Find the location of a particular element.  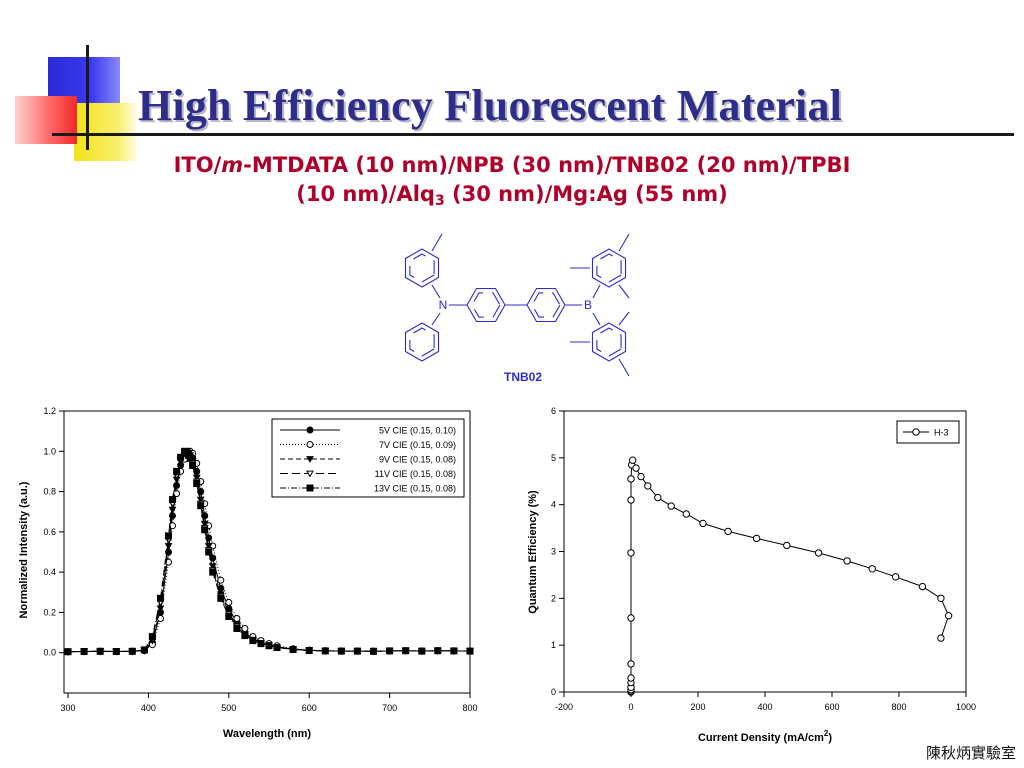

ring-mesityl-1-inner is located at coordinates (609, 268).